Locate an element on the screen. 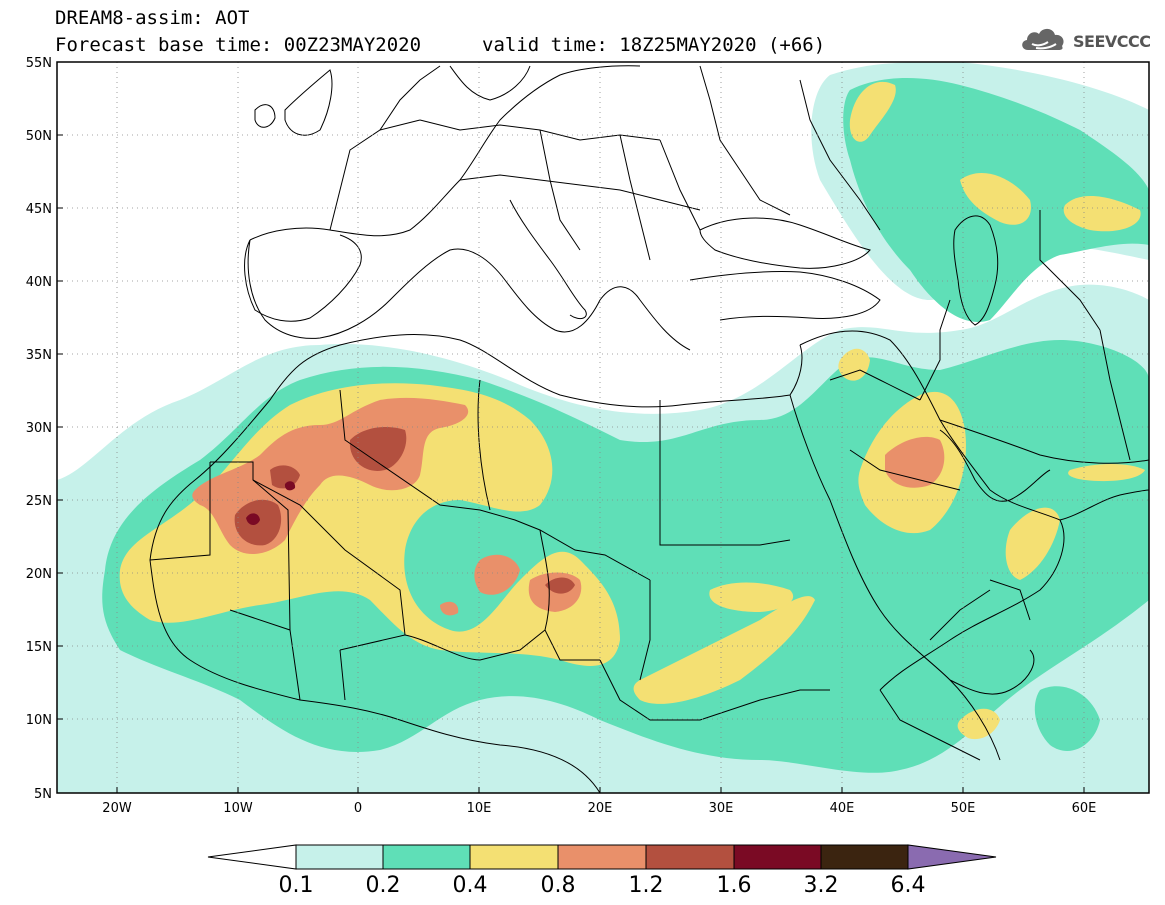 The width and height of the screenshot is (1165, 905). lon-label: 40E is located at coordinates (842, 808).